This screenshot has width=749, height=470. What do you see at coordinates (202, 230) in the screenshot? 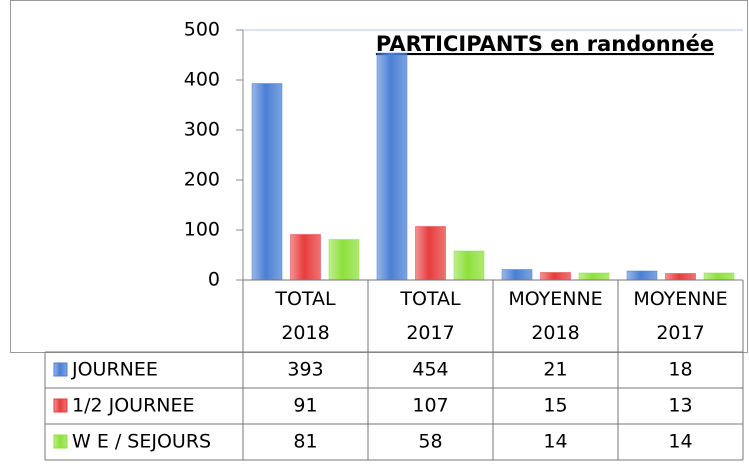
I see `y-tick-label: 100` at bounding box center [202, 230].